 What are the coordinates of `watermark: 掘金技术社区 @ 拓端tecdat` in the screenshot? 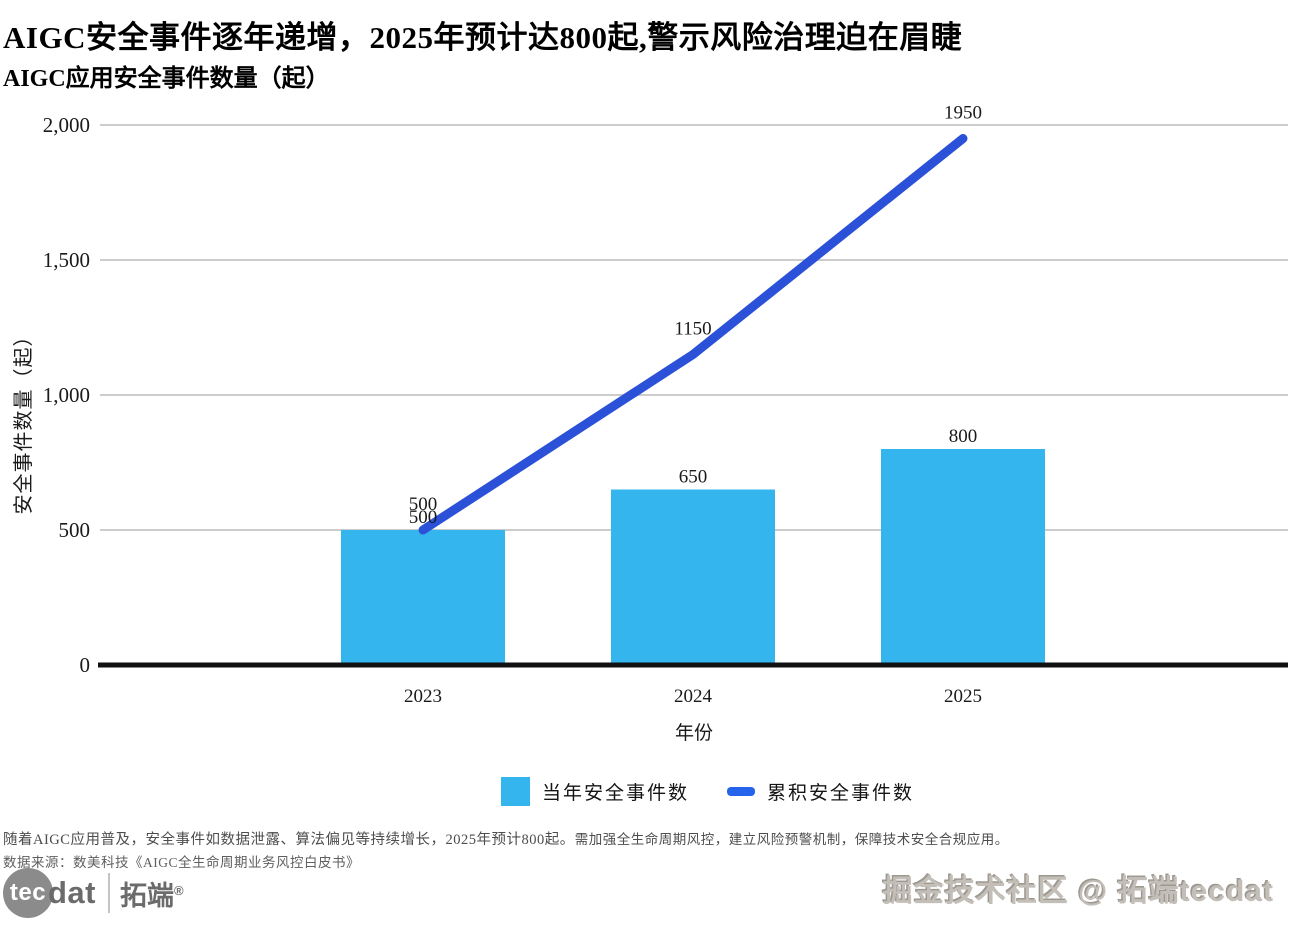 It's located at (1078, 891).